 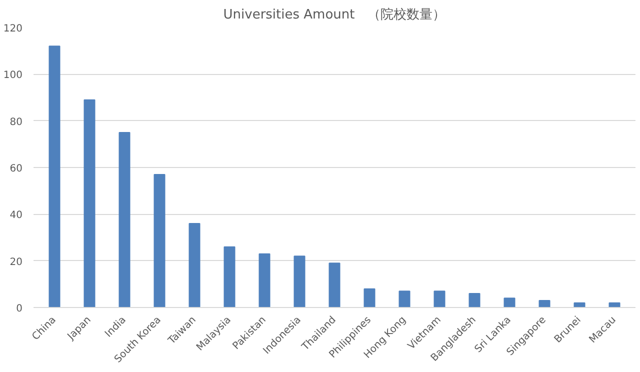 I want to click on y-tick-label: 20, so click(x=16, y=262).